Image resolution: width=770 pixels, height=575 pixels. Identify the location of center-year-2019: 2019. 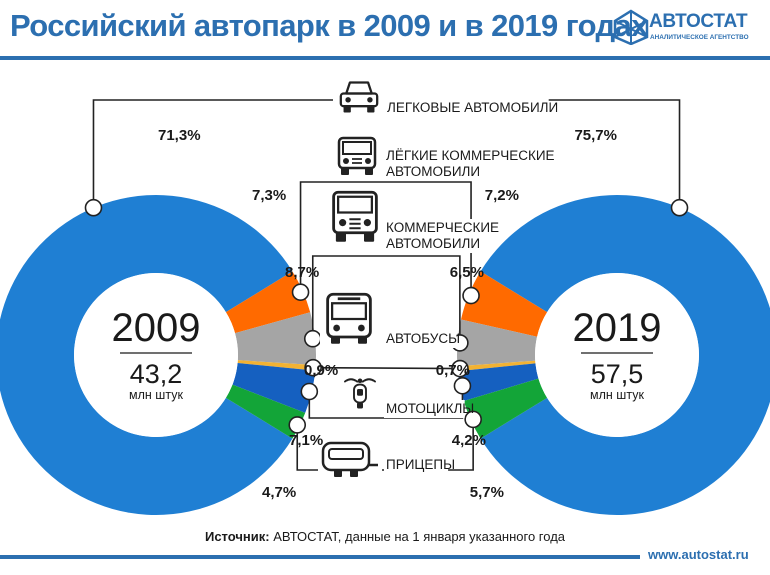
(617, 328).